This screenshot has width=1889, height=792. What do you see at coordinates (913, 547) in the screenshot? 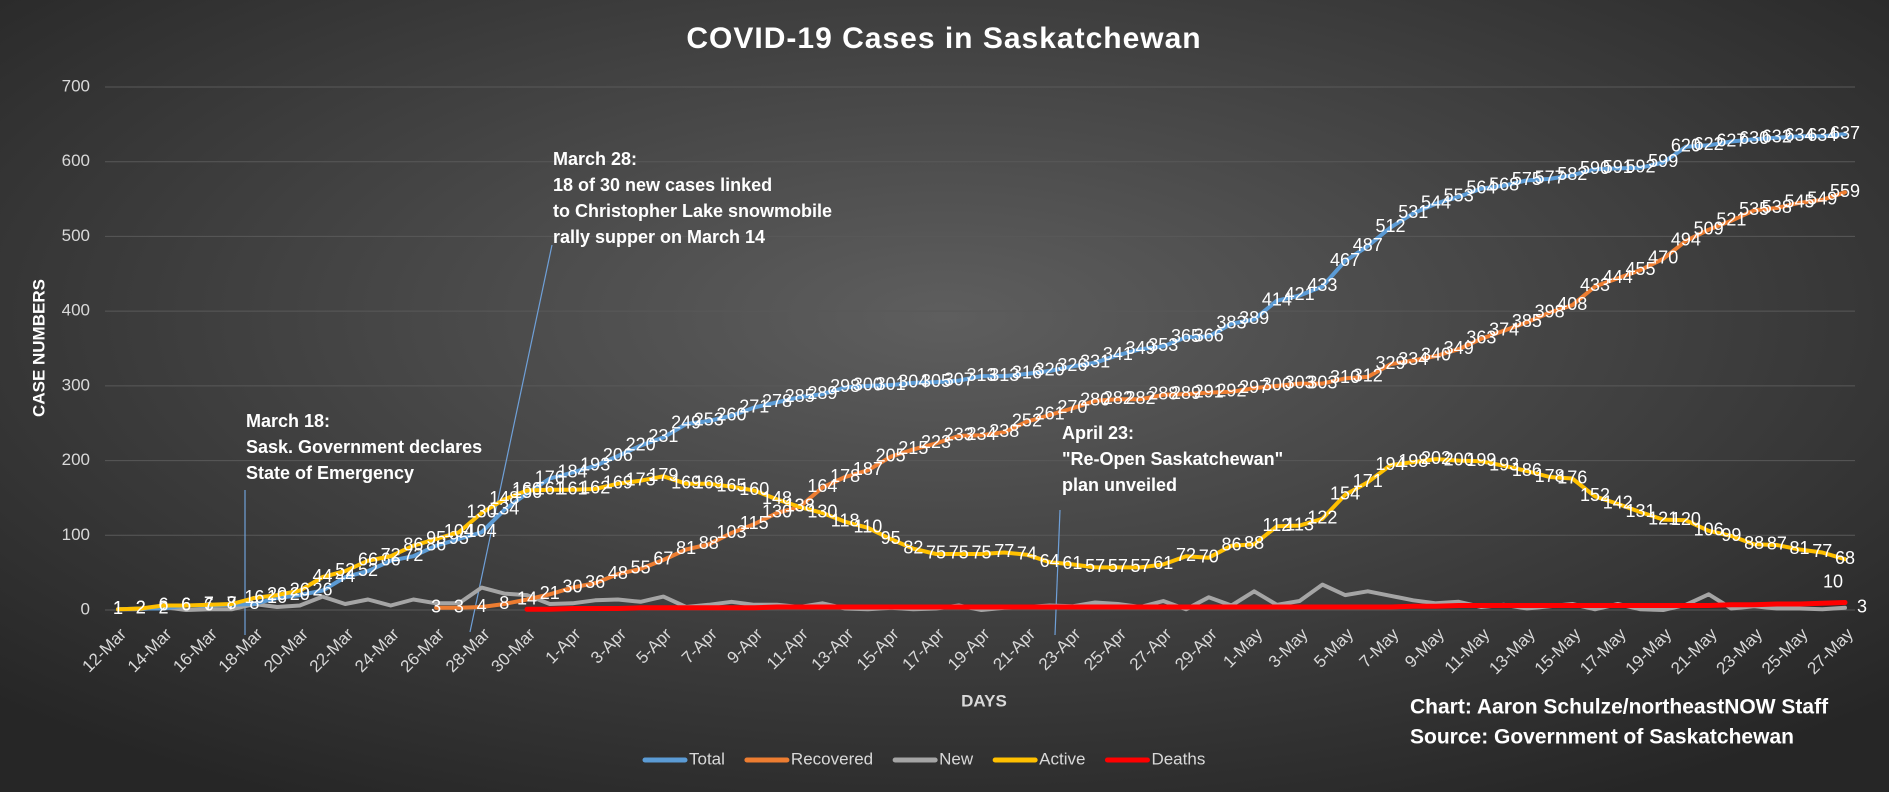
I see `data-label: 82` at bounding box center [913, 547].